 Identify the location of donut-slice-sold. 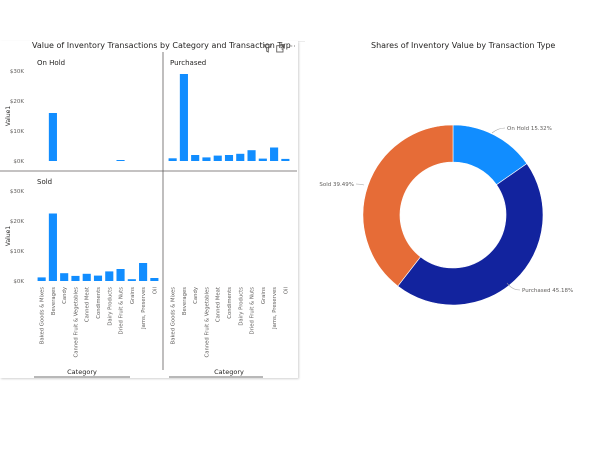
(408, 205).